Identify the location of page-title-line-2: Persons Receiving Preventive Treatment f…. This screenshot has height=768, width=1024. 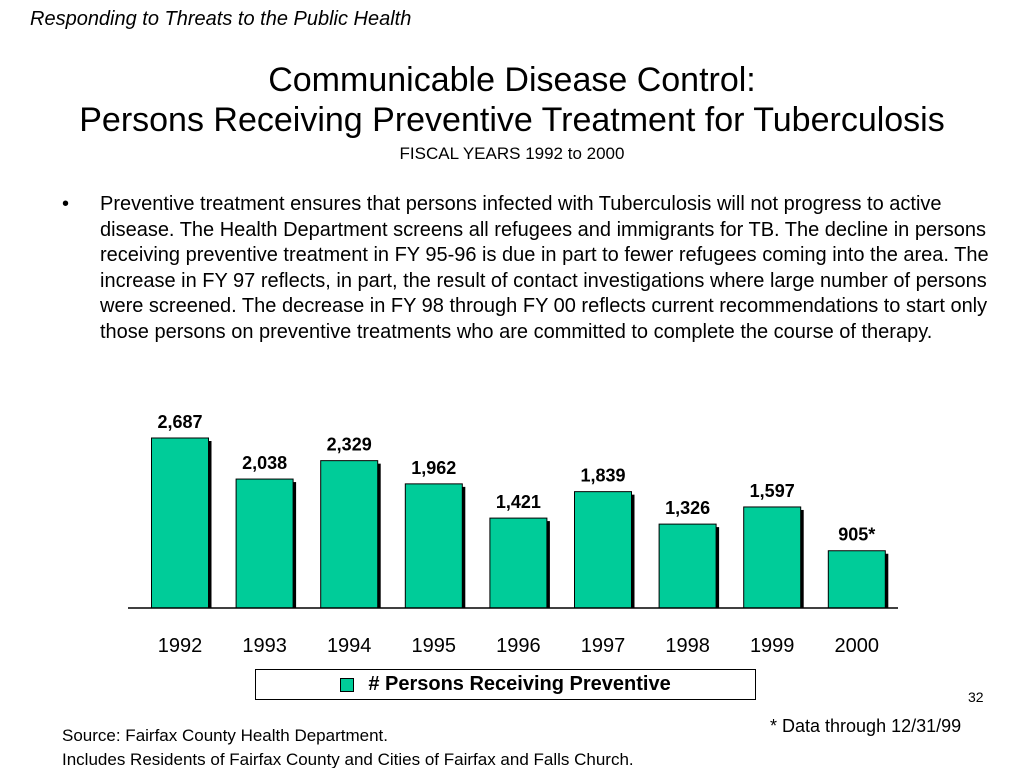
(512, 120).